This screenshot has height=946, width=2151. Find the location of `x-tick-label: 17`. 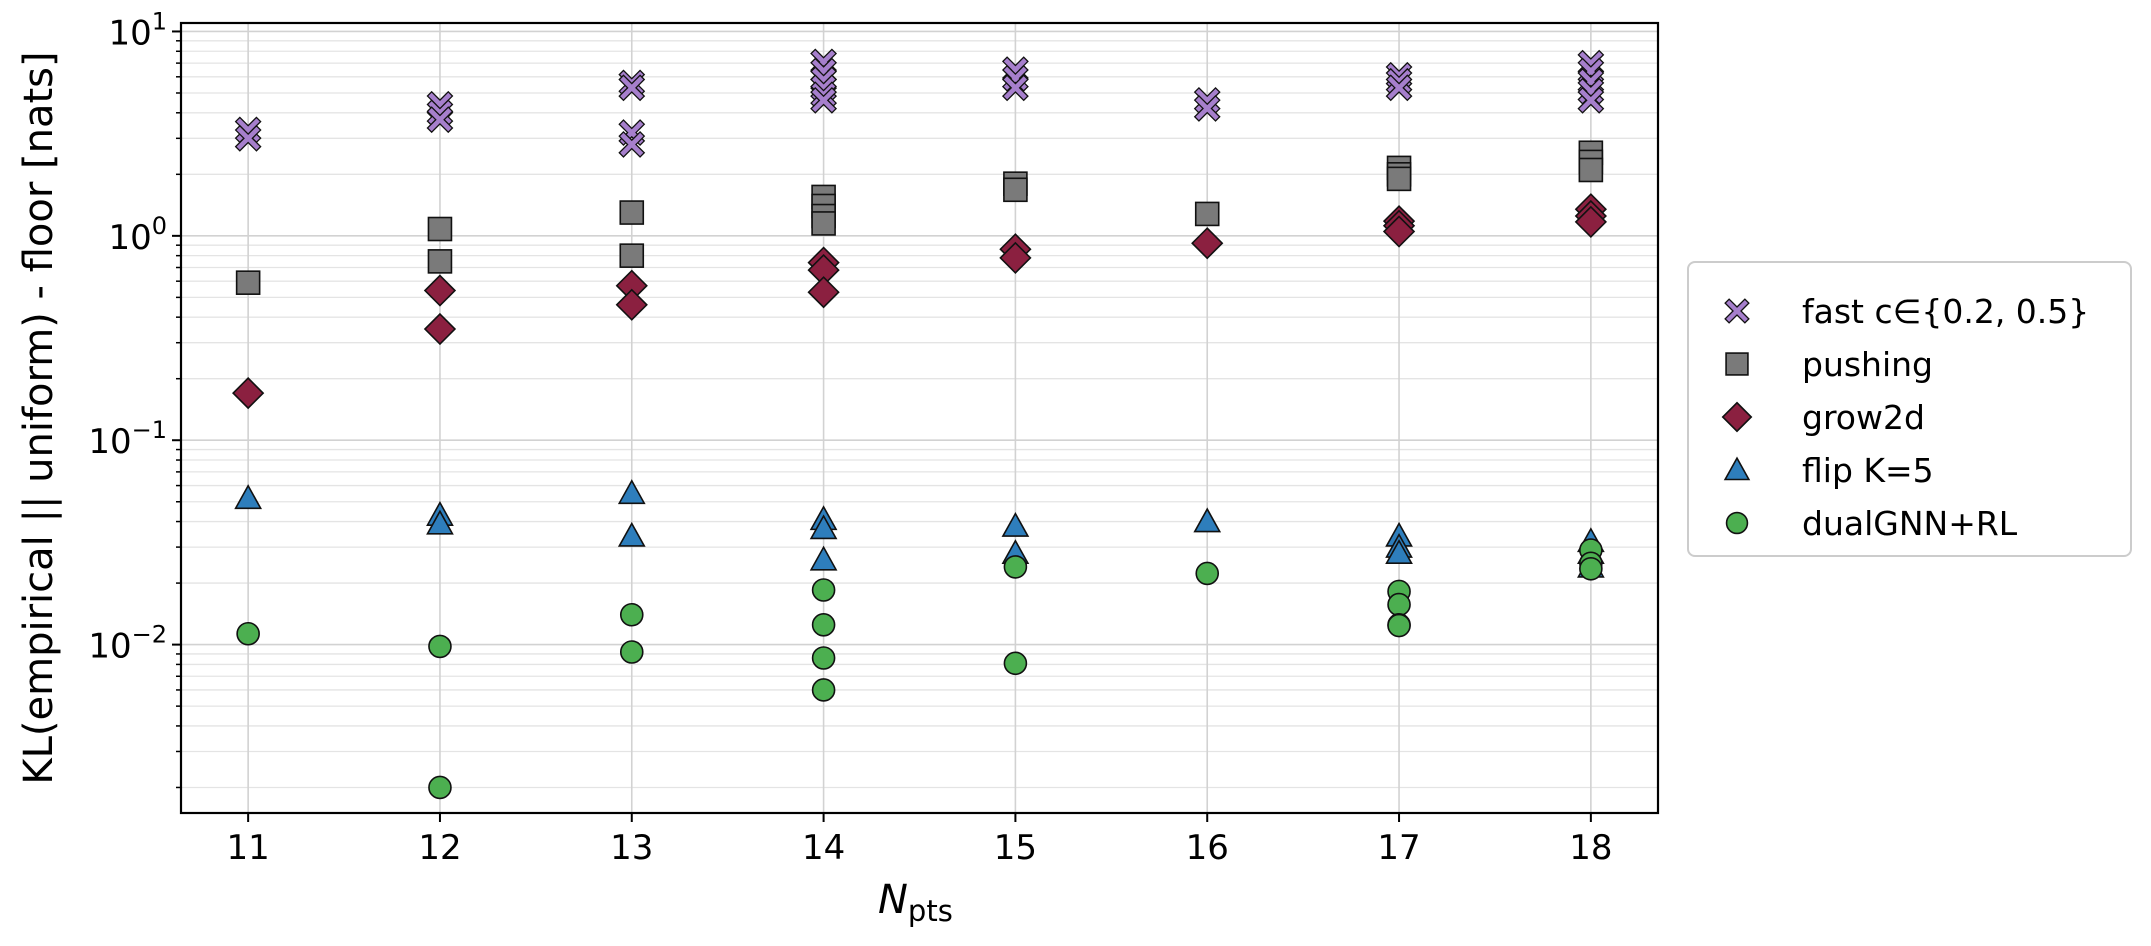

x-tick-label: 17 is located at coordinates (1398, 848).